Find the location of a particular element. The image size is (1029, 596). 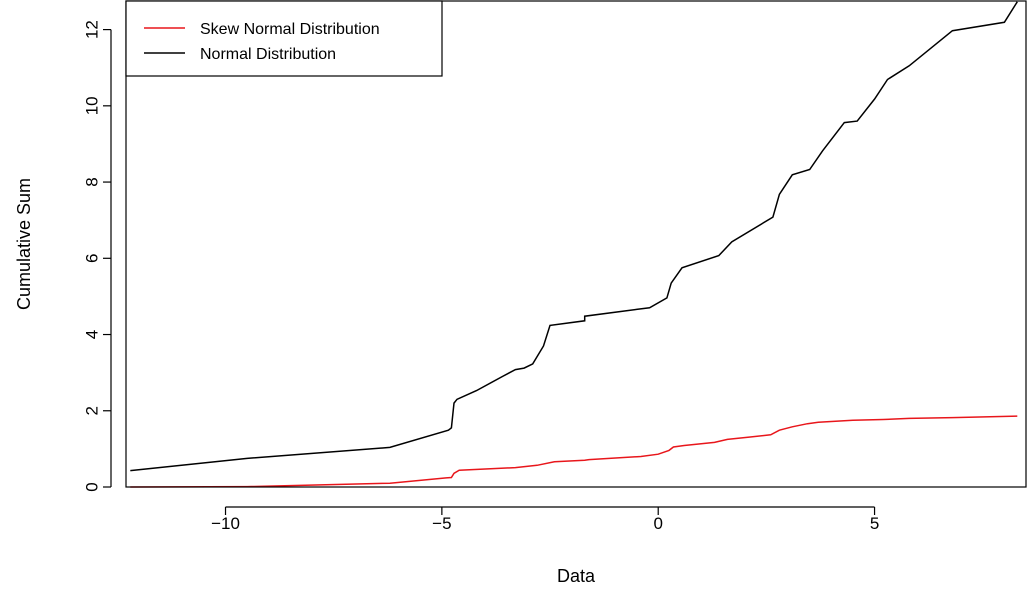

legend-label-skew-normal: Skew Normal Distribution is located at coordinates (290, 29).